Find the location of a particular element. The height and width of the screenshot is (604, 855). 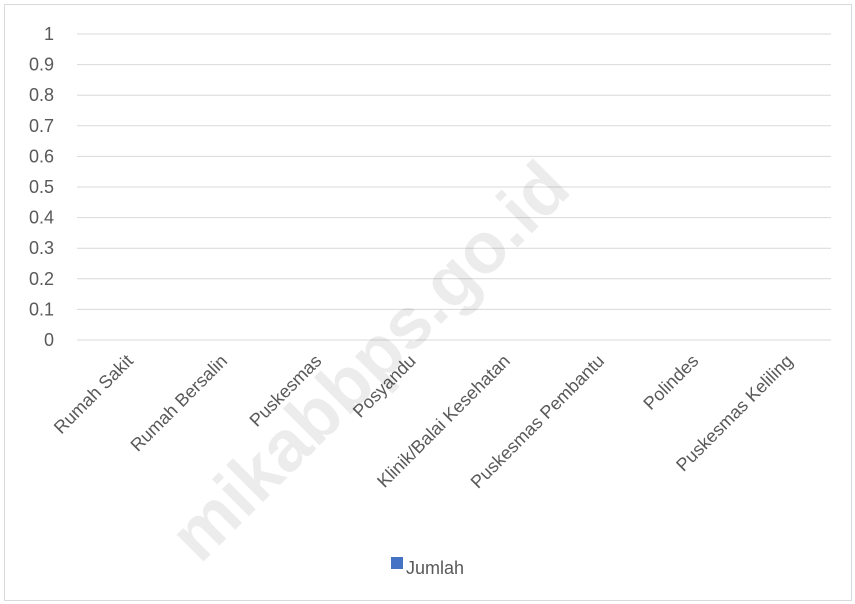

y-tick-label: 0.5 is located at coordinates (41, 187).